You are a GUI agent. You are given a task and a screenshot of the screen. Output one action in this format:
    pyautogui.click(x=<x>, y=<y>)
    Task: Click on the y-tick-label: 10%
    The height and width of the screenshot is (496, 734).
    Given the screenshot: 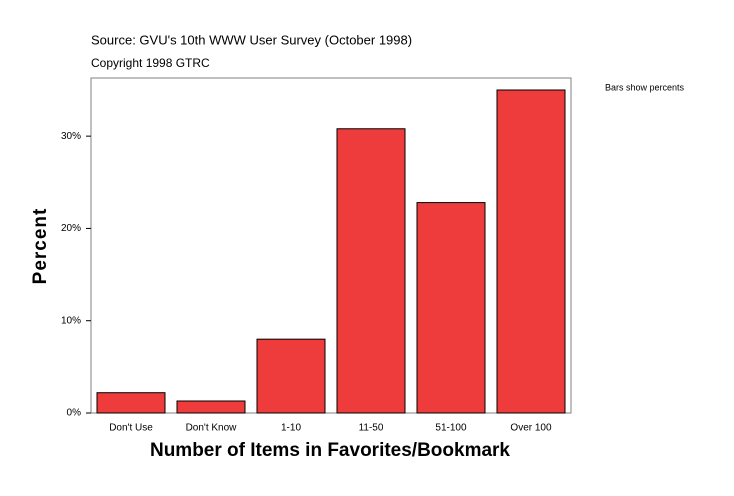 What is the action you would take?
    pyautogui.click(x=71, y=320)
    